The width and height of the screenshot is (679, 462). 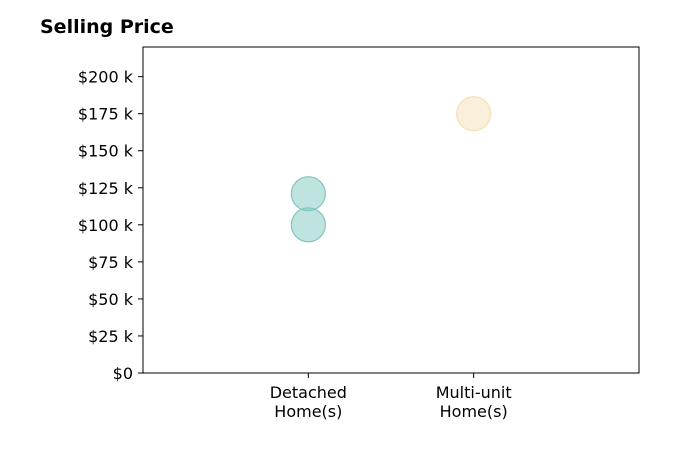 What do you see at coordinates (106, 188) in the screenshot?
I see `y-tick-label: $125 k` at bounding box center [106, 188].